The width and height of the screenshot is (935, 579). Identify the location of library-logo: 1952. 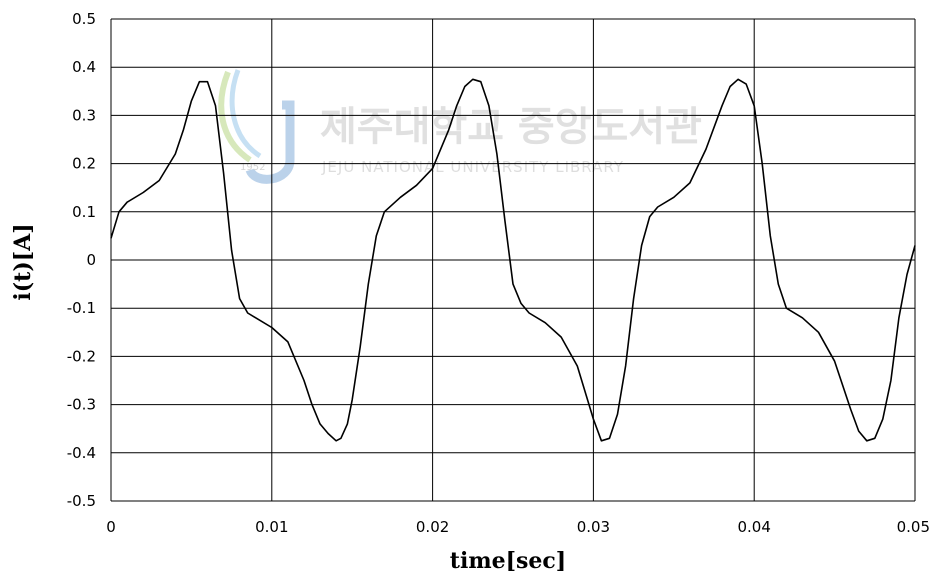
(256, 126).